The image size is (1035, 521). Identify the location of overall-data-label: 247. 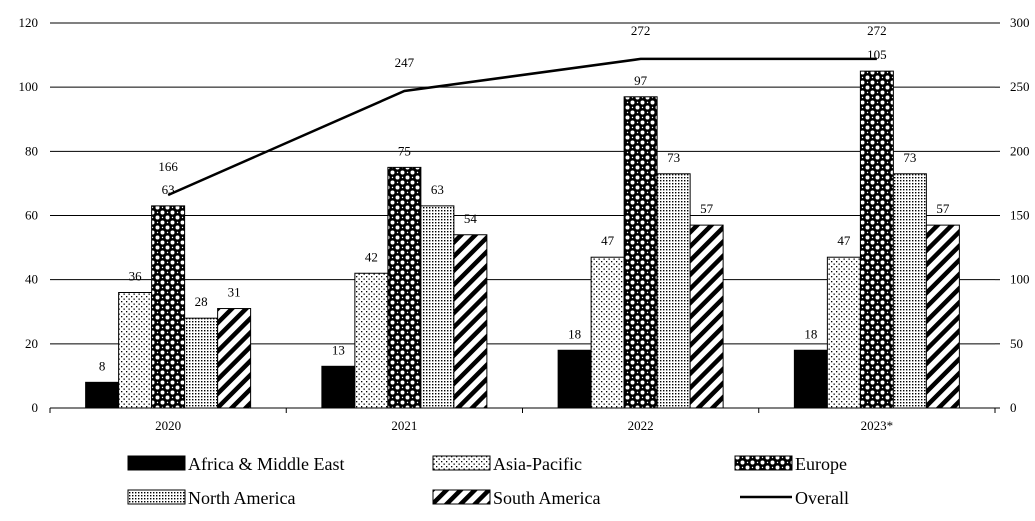
(405, 62).